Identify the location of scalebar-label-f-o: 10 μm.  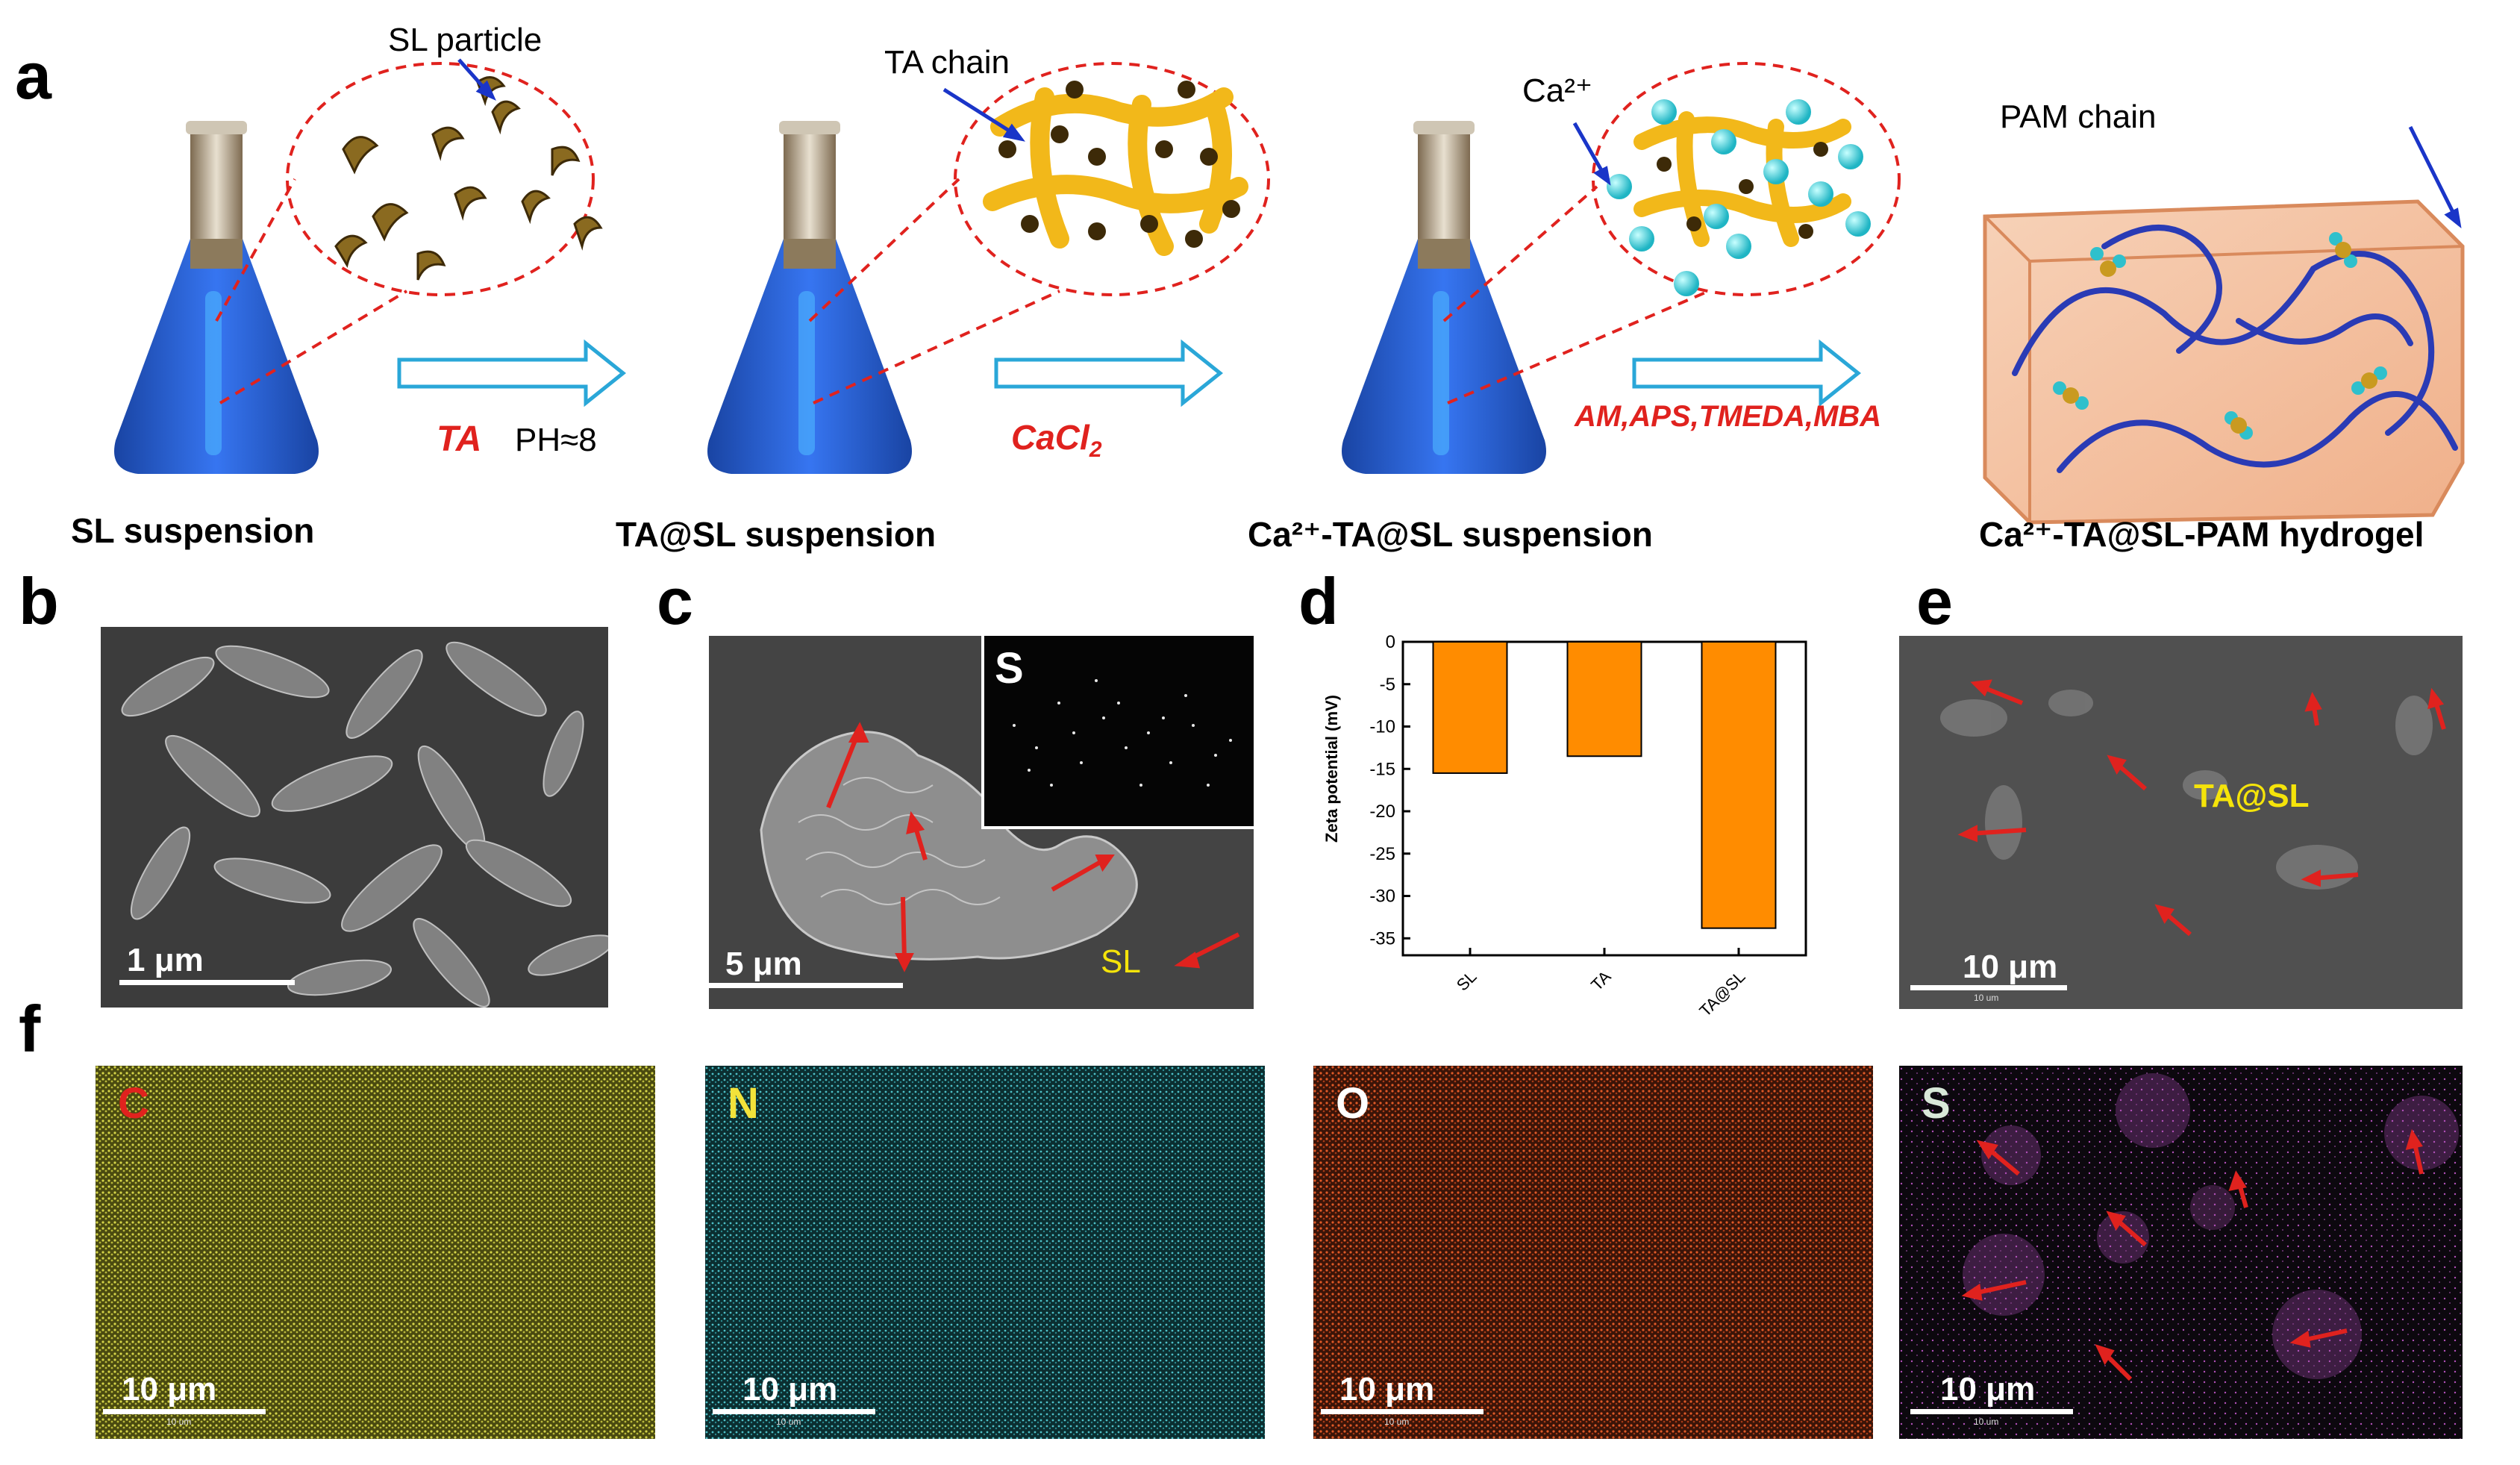
(1387, 1389).